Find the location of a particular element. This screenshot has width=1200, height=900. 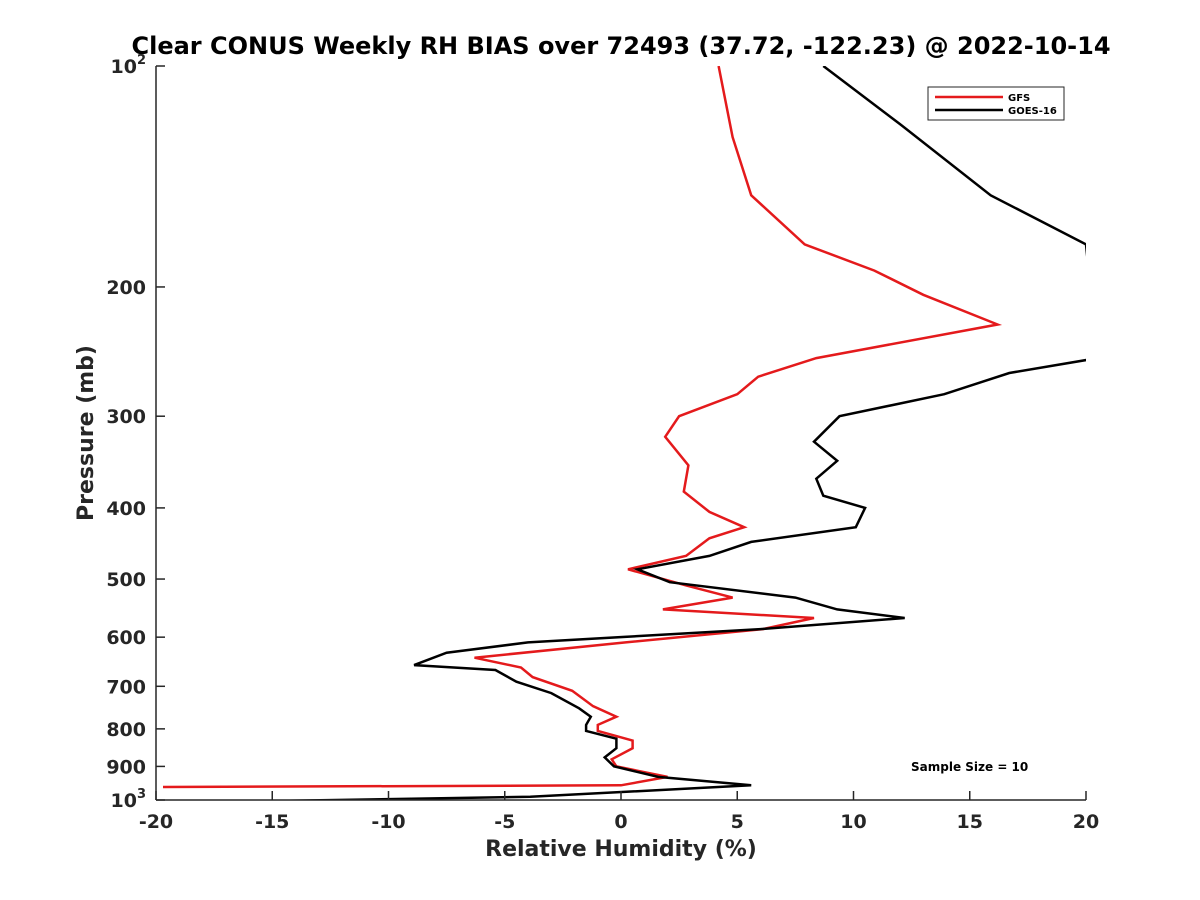

legend: GFS GOES-16 is located at coordinates (996, 103).